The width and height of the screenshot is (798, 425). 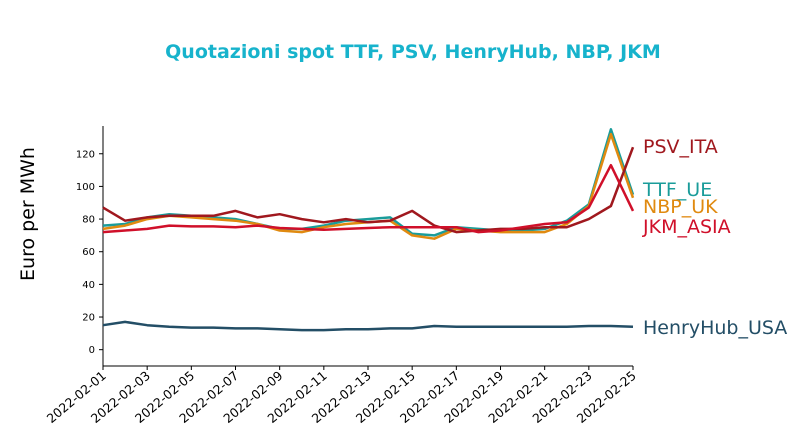 I want to click on series-label-psv-ita: PSV_ITA, so click(x=680, y=147).